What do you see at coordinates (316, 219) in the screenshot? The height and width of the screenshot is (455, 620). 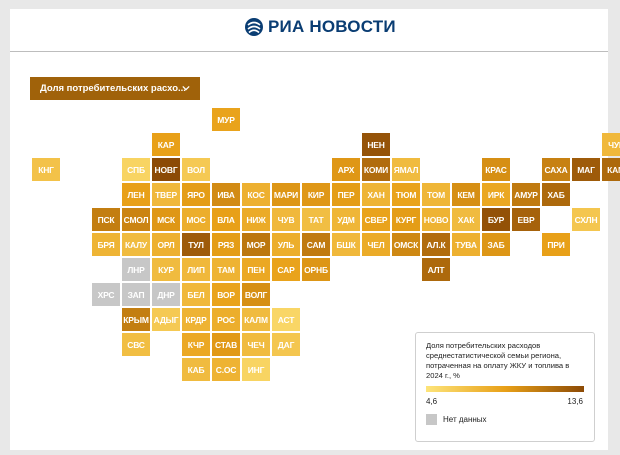 I see `region-tile: ТАТ` at bounding box center [316, 219].